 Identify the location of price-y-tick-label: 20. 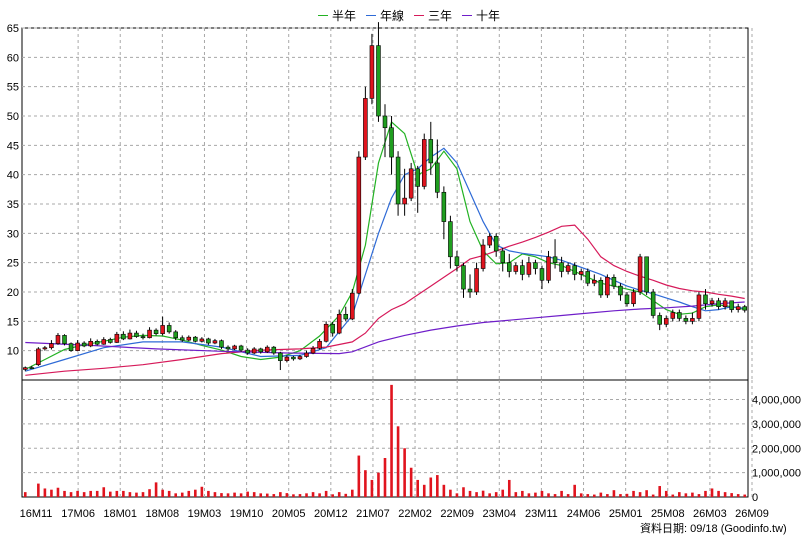
(13, 293).